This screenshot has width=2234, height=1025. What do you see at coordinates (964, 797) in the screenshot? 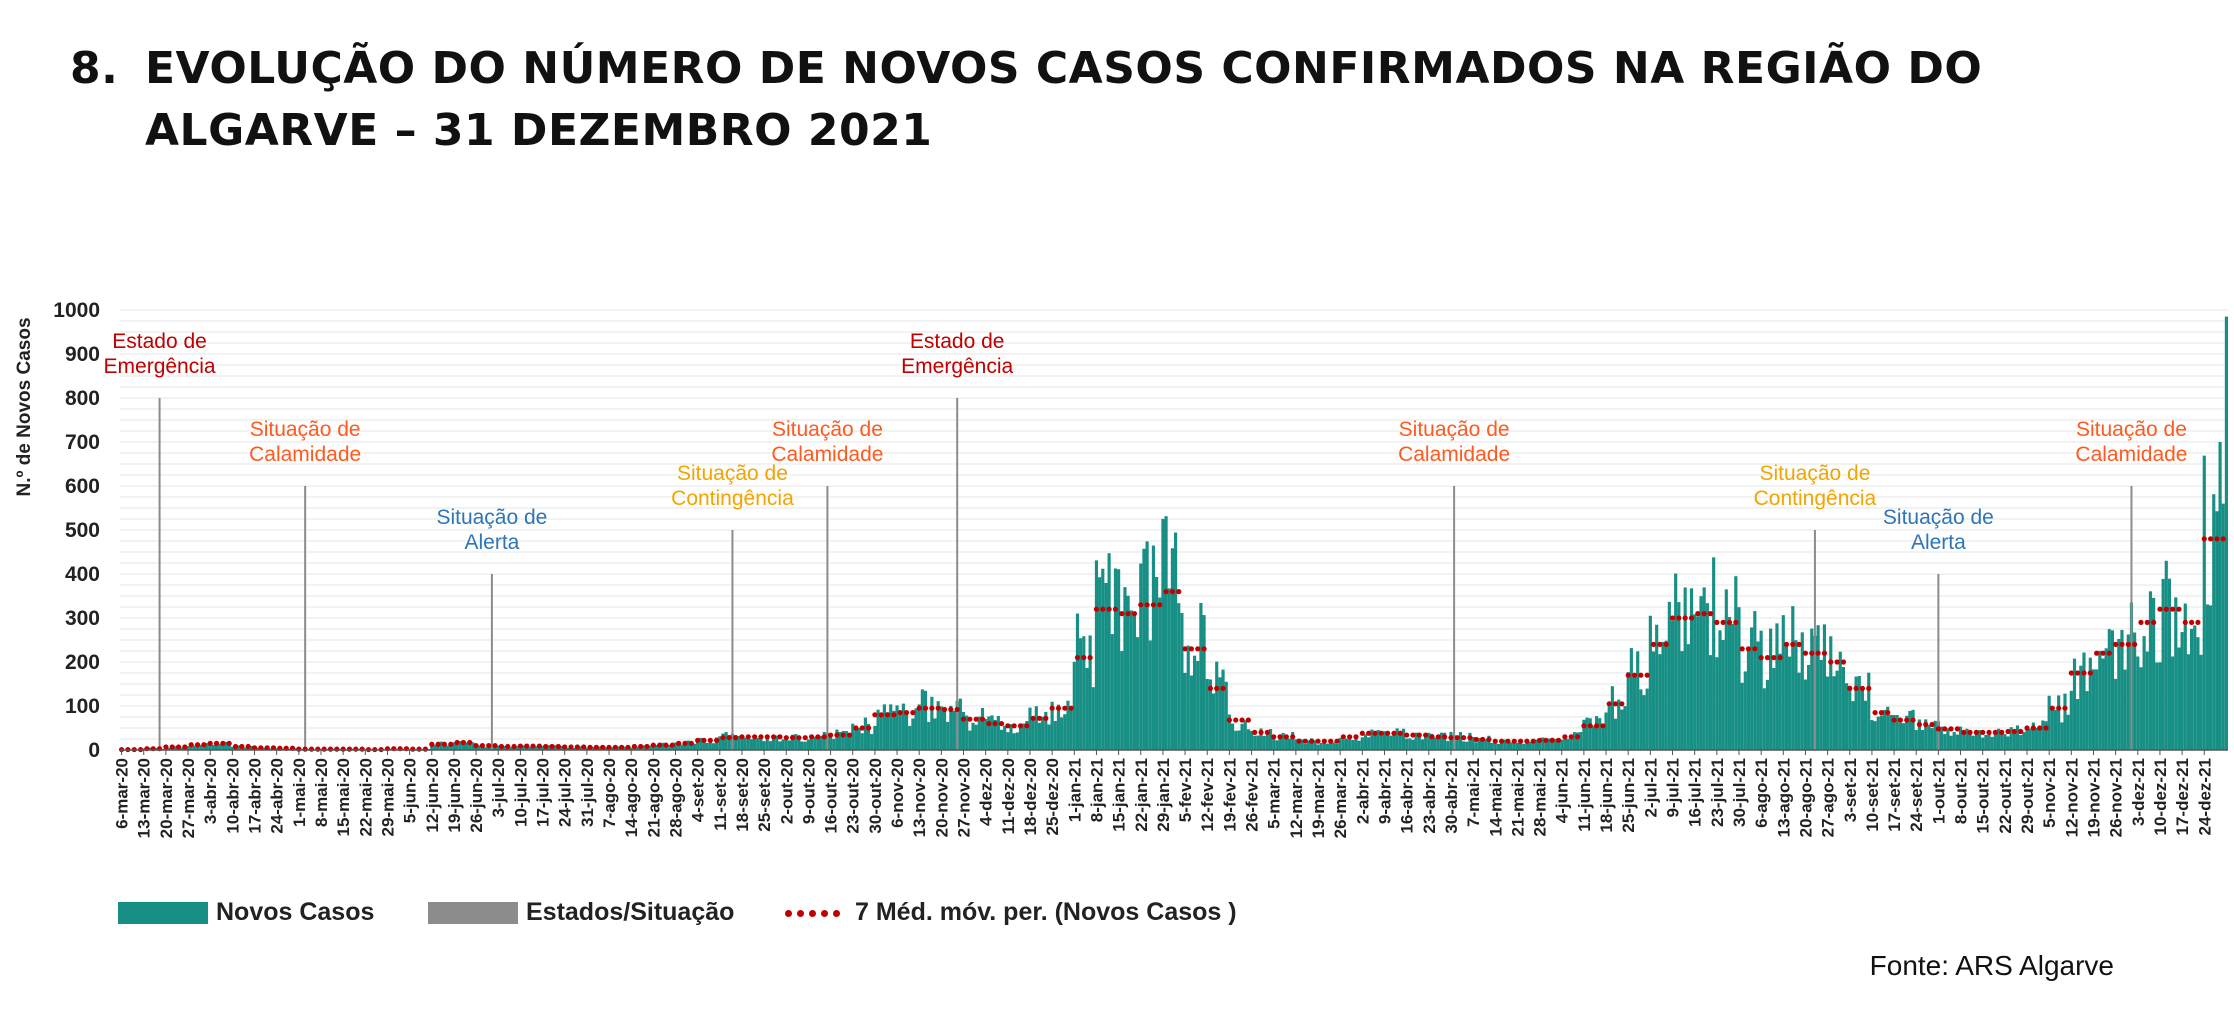
I see `x-tick-label: 27-nov-20` at bounding box center [964, 797].